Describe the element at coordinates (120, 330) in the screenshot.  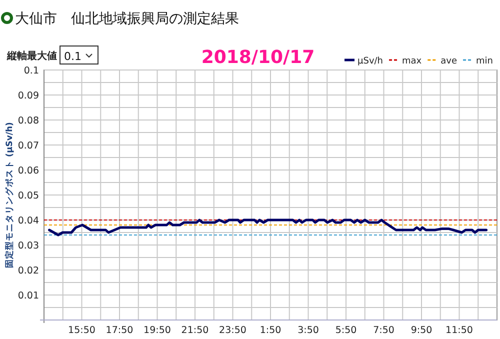
I see `x-tick-label: 17:50` at that location.